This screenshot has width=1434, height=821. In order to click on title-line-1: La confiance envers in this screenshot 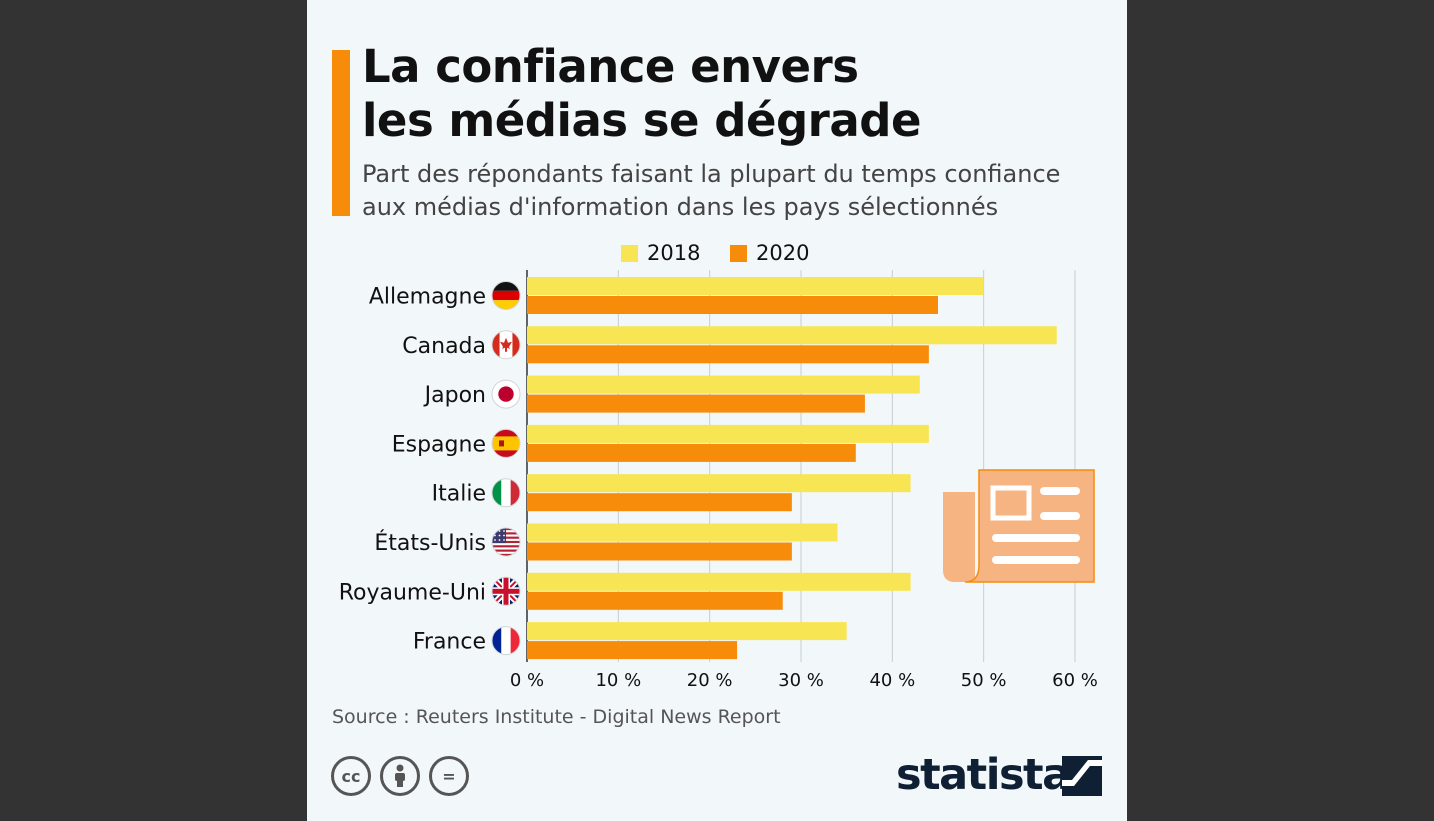, I will do `click(610, 66)`.